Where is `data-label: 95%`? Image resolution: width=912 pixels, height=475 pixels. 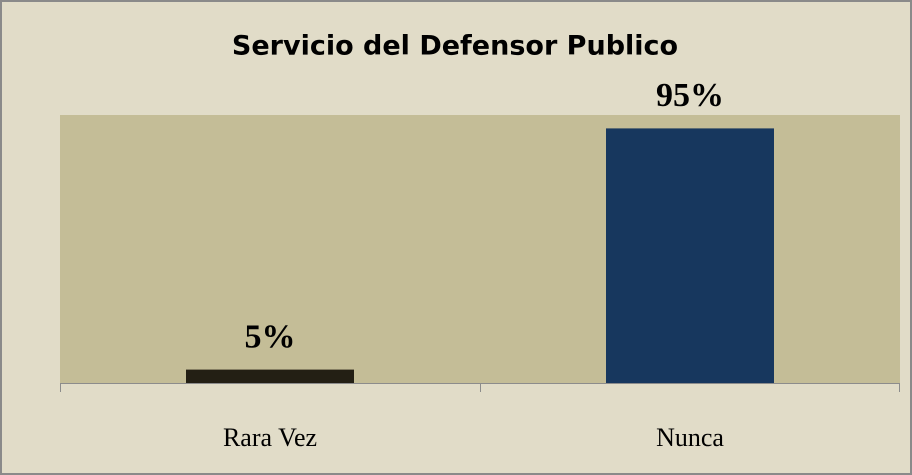 data-label: 95% is located at coordinates (690, 95).